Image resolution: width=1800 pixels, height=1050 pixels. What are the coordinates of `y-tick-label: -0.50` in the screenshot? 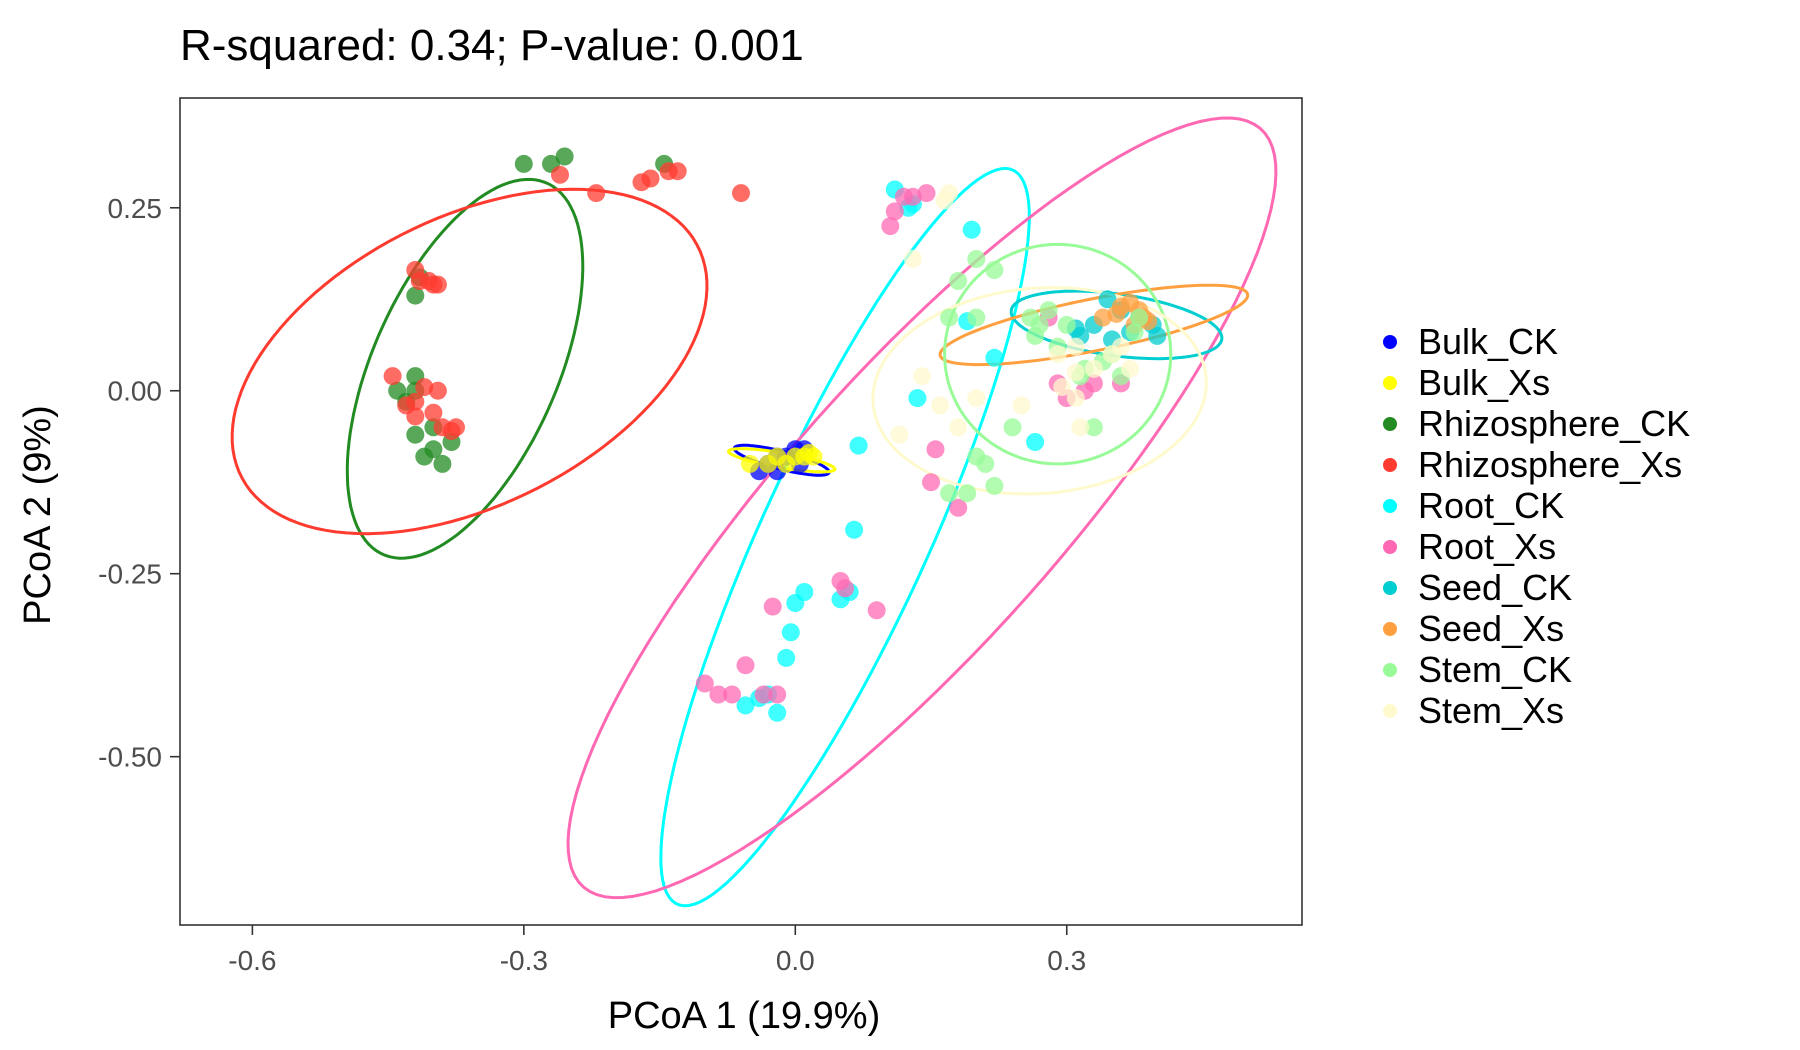 It's located at (130, 757).